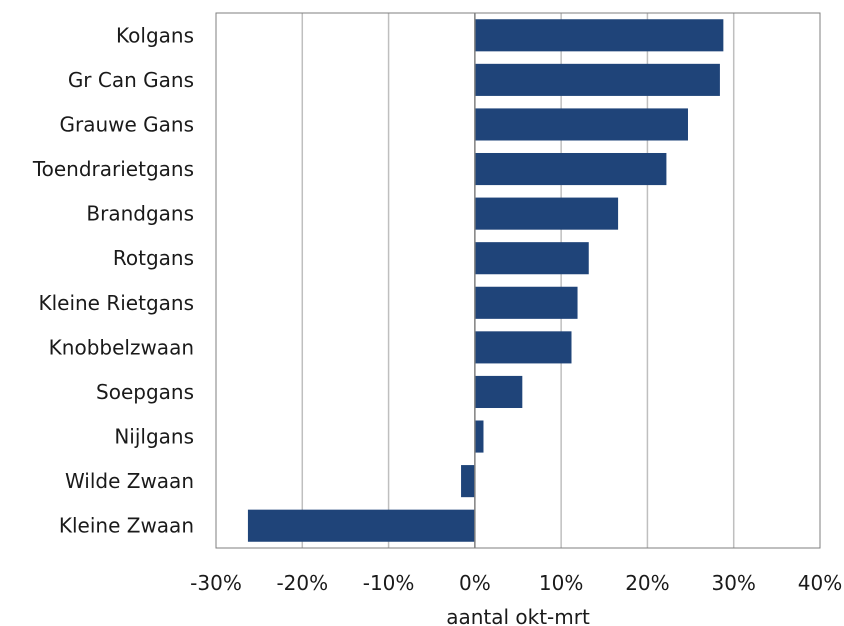 The image size is (844, 626). I want to click on category-label: Rotgans, so click(153, 258).